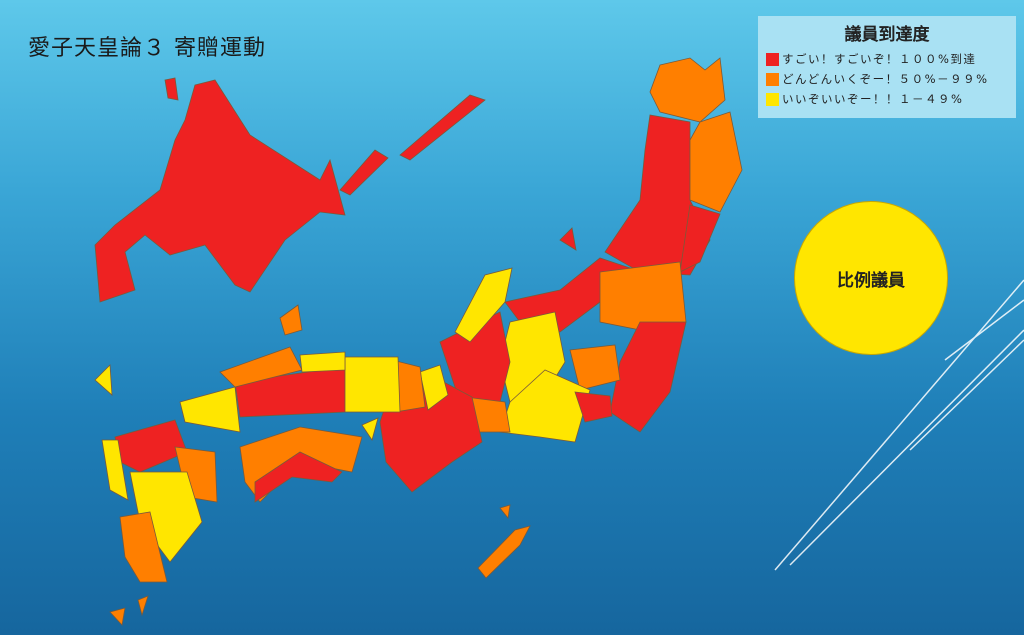 The width and height of the screenshot is (1024, 635). Describe the element at coordinates (899, 425) in the screenshot. I see `decorative-lines` at that location.